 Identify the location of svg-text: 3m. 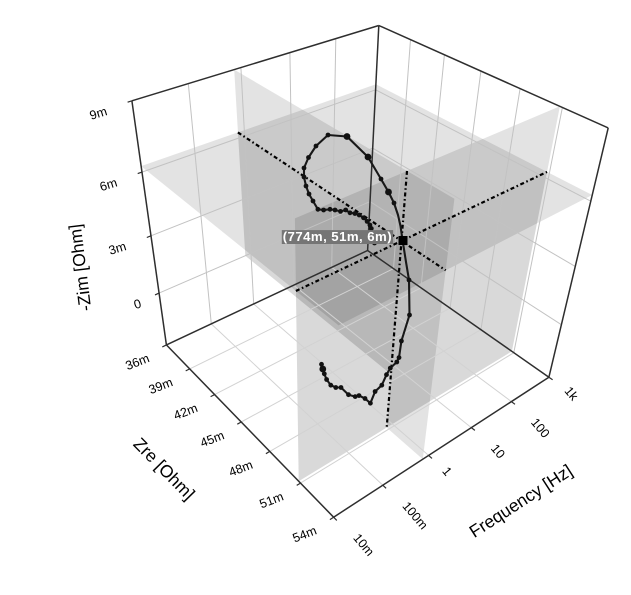
(117, 248).